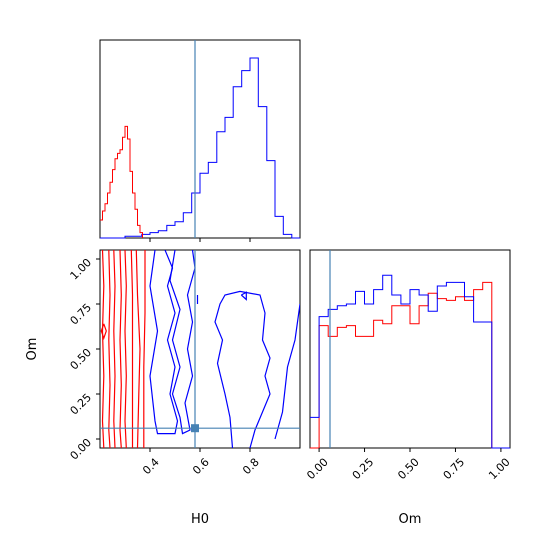  What do you see at coordinates (81, 269) in the screenshot?
I see `tick-label-om-y-4: 1.00` at bounding box center [81, 269].